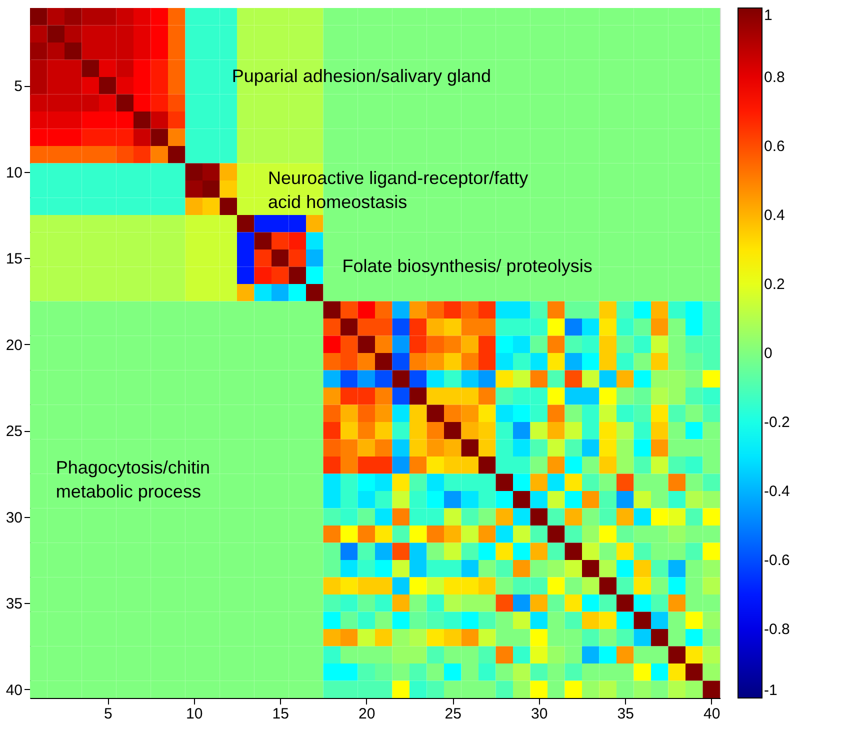  What do you see at coordinates (467, 266) in the screenshot?
I see `annotation: Folate biosynthesis/ proteolysis` at bounding box center [467, 266].